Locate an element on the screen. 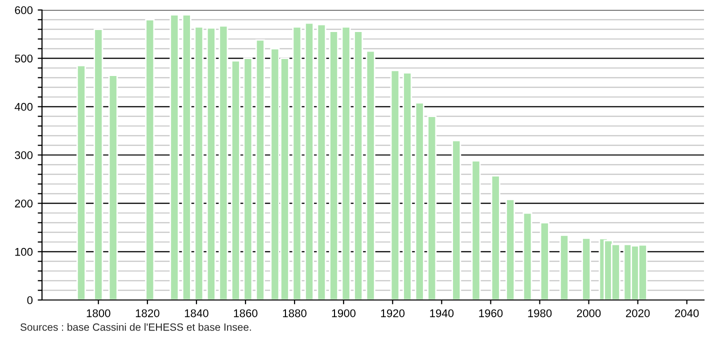  source-note: Sources : base Cassini de l'EHESS et base Insee. is located at coordinates (135, 327).